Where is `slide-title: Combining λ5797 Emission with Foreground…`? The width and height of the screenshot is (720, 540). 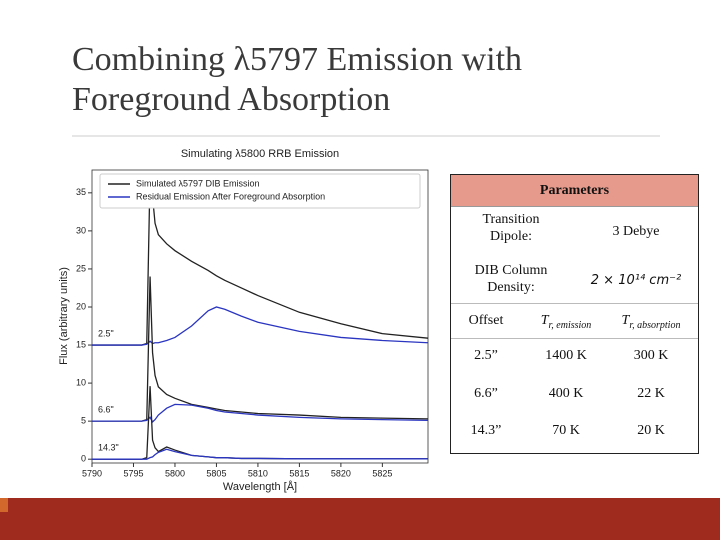
slide-title: Combining λ5797 Emission with Foreground… is located at coordinates (297, 80).